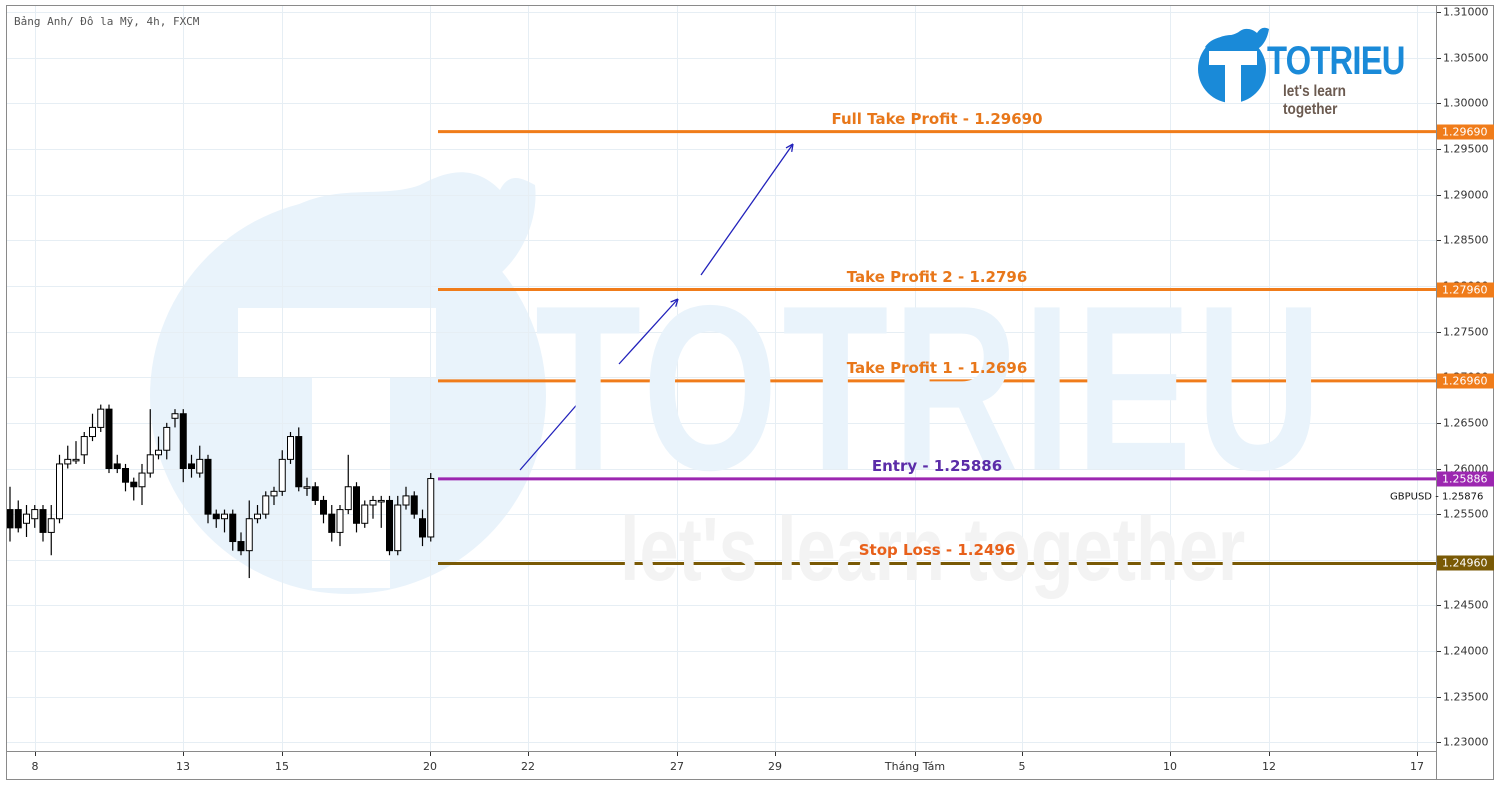 This screenshot has height=787, width=1500. Describe the element at coordinates (1466, 12) in the screenshot. I see `price-tick-label: 1.31000` at that location.